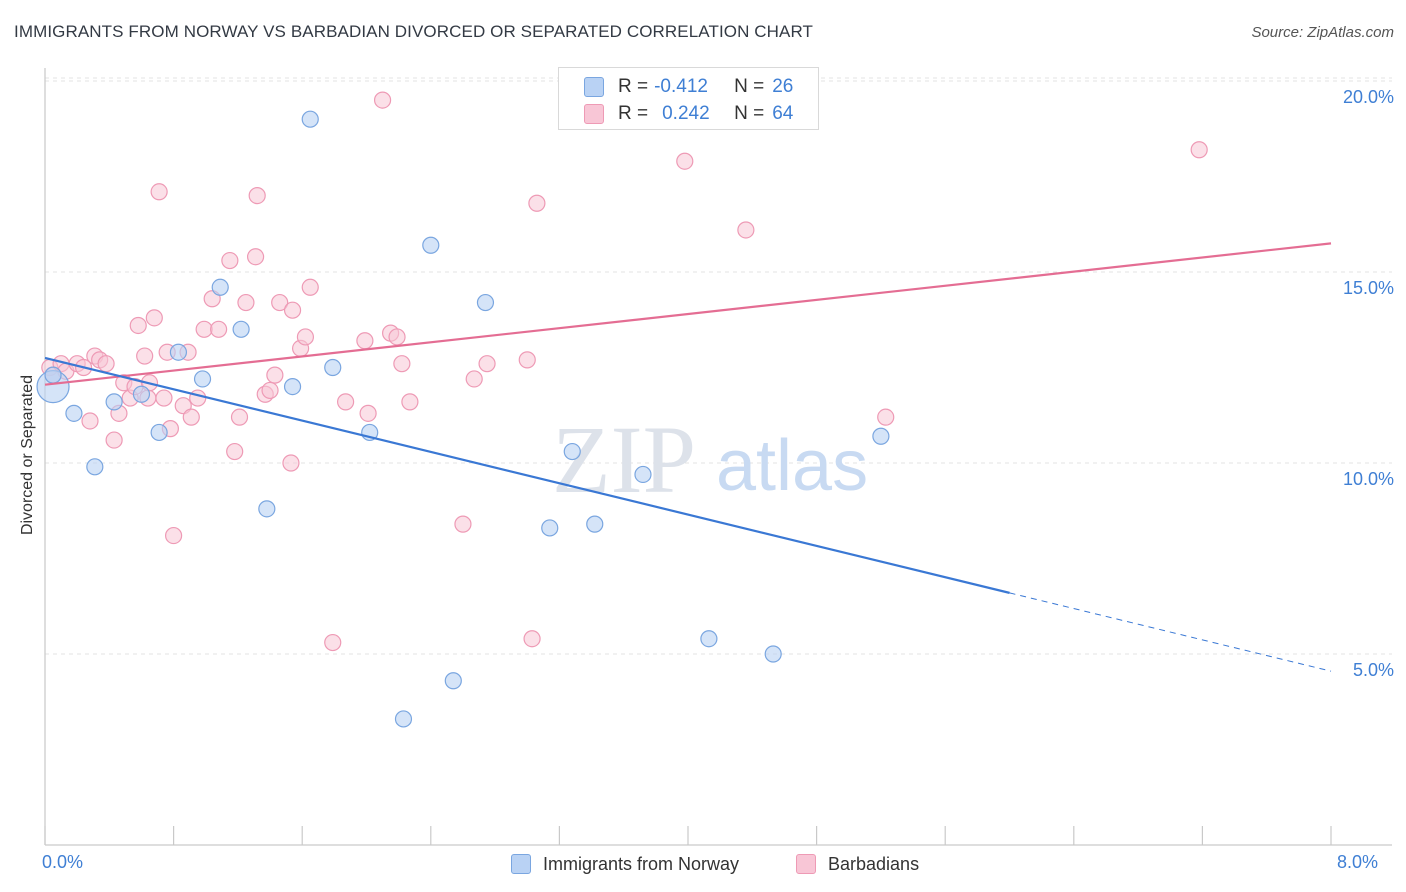  What do you see at coordinates (1368, 479) in the screenshot?
I see `y-tick-10: 10.0%` at bounding box center [1368, 479].